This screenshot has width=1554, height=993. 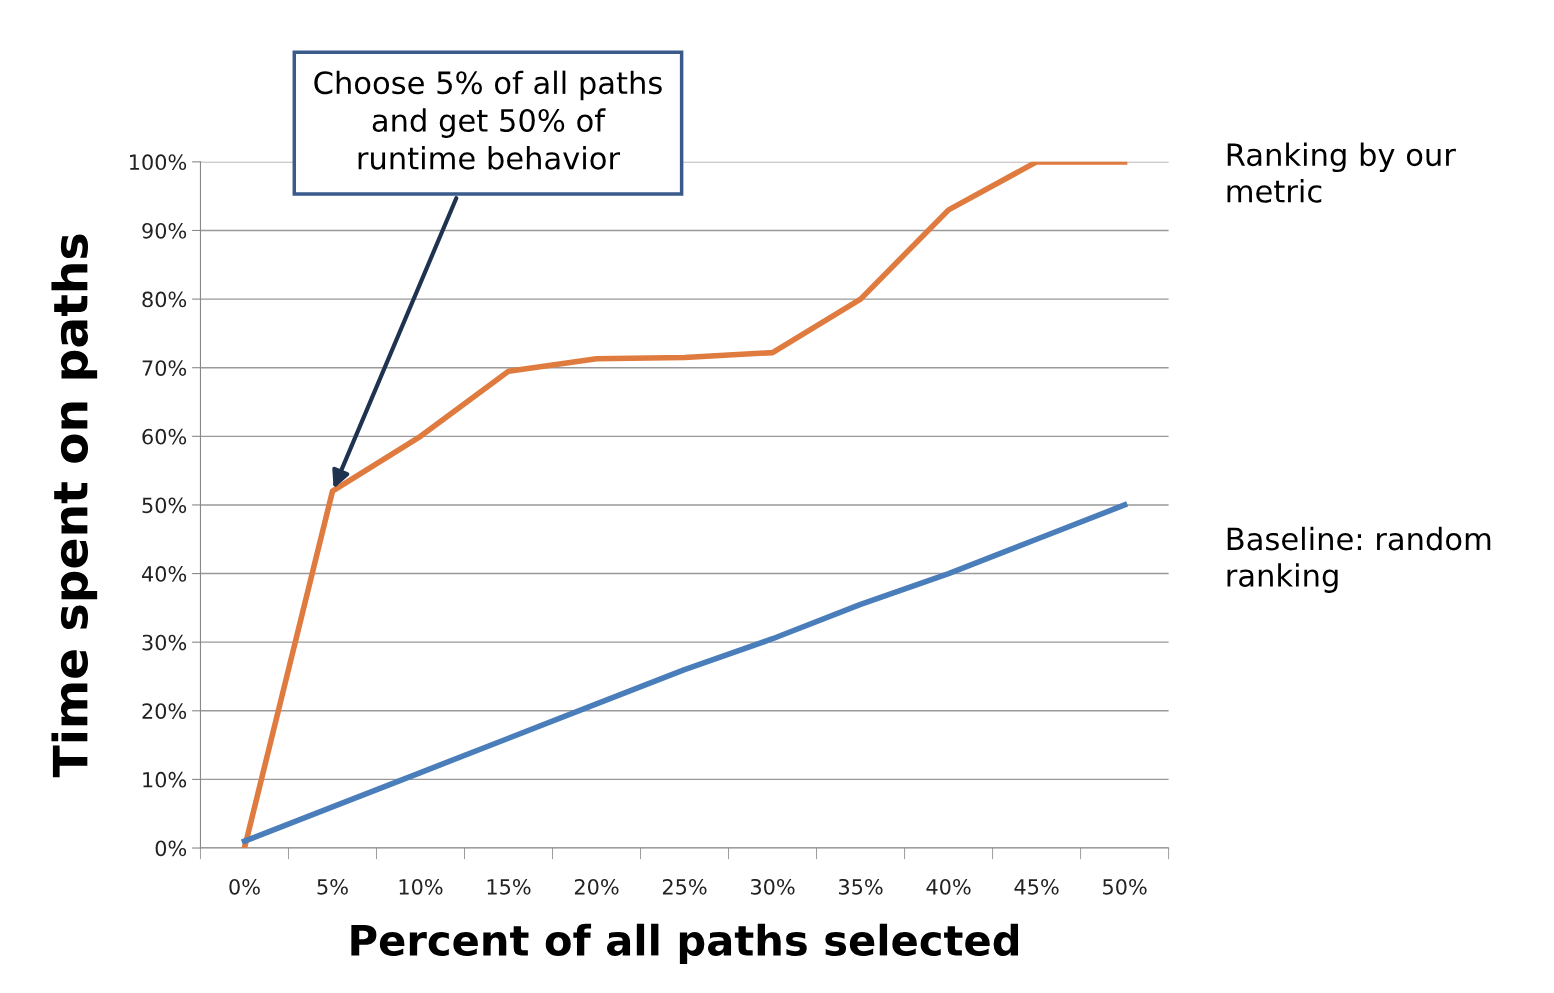 What do you see at coordinates (488, 120) in the screenshot?
I see `annotation: Choose 5% of all paths and get 50% of runtime behavior` at bounding box center [488, 120].